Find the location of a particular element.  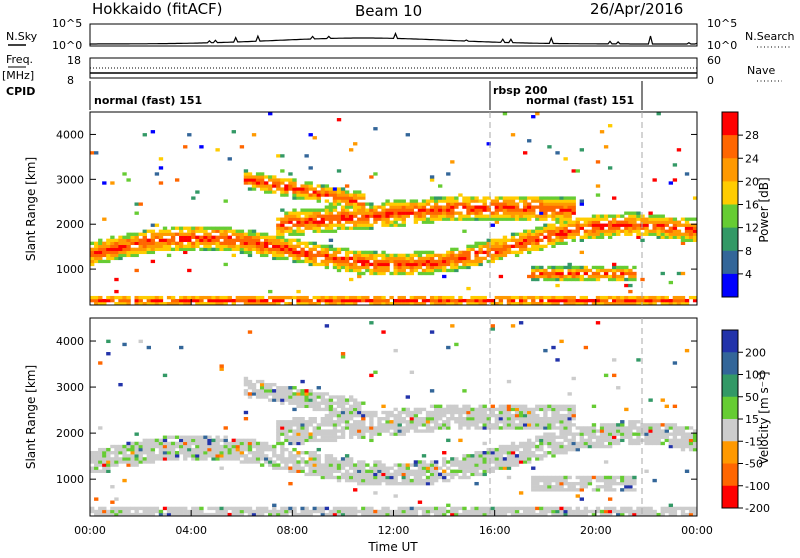

y-tick-label: 2000 is located at coordinates (70, 224).